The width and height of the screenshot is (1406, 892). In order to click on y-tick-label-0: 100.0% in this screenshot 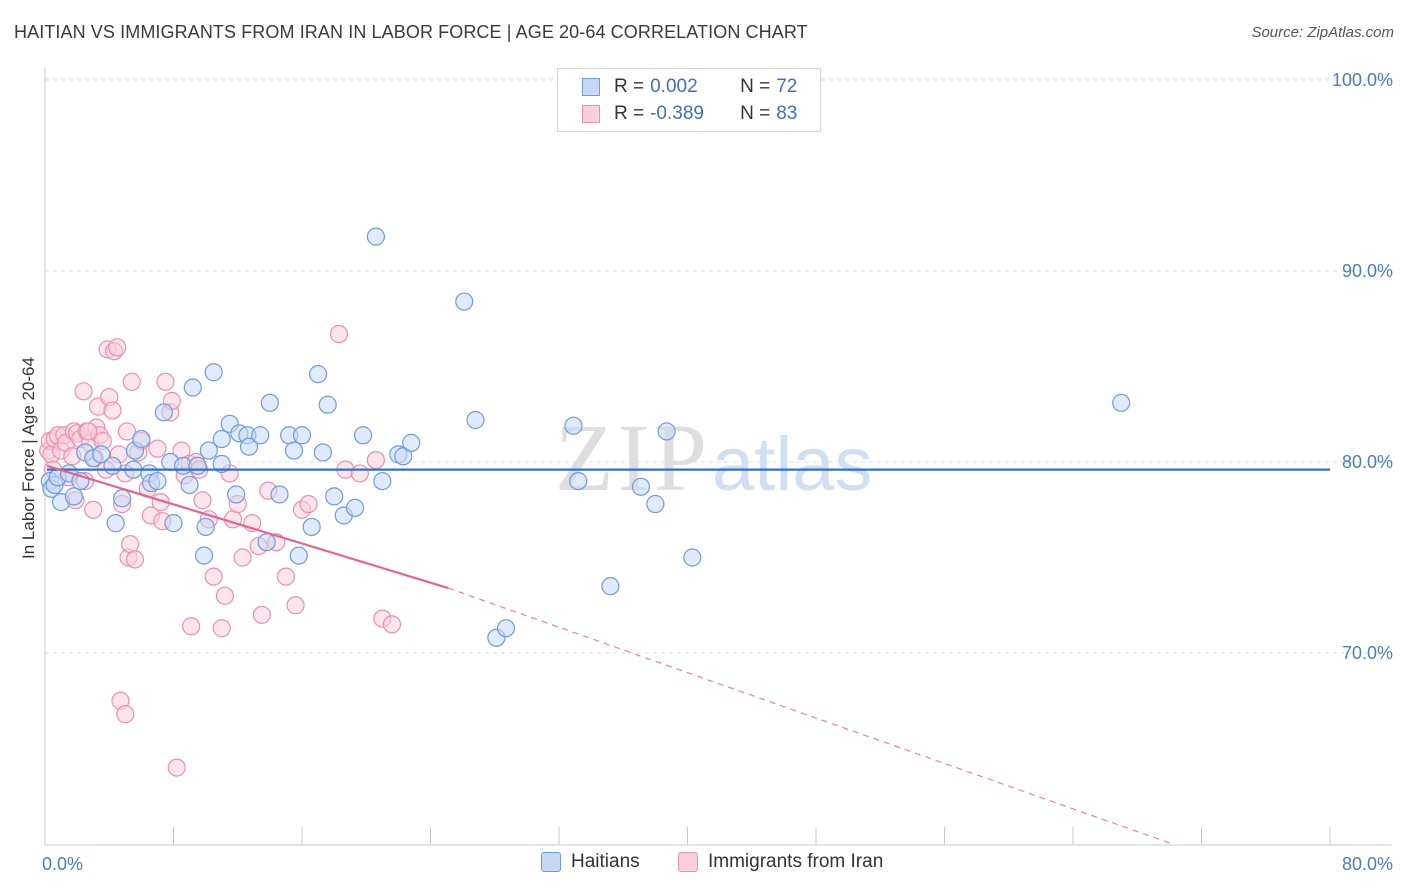, I will do `click(1362, 80)`.